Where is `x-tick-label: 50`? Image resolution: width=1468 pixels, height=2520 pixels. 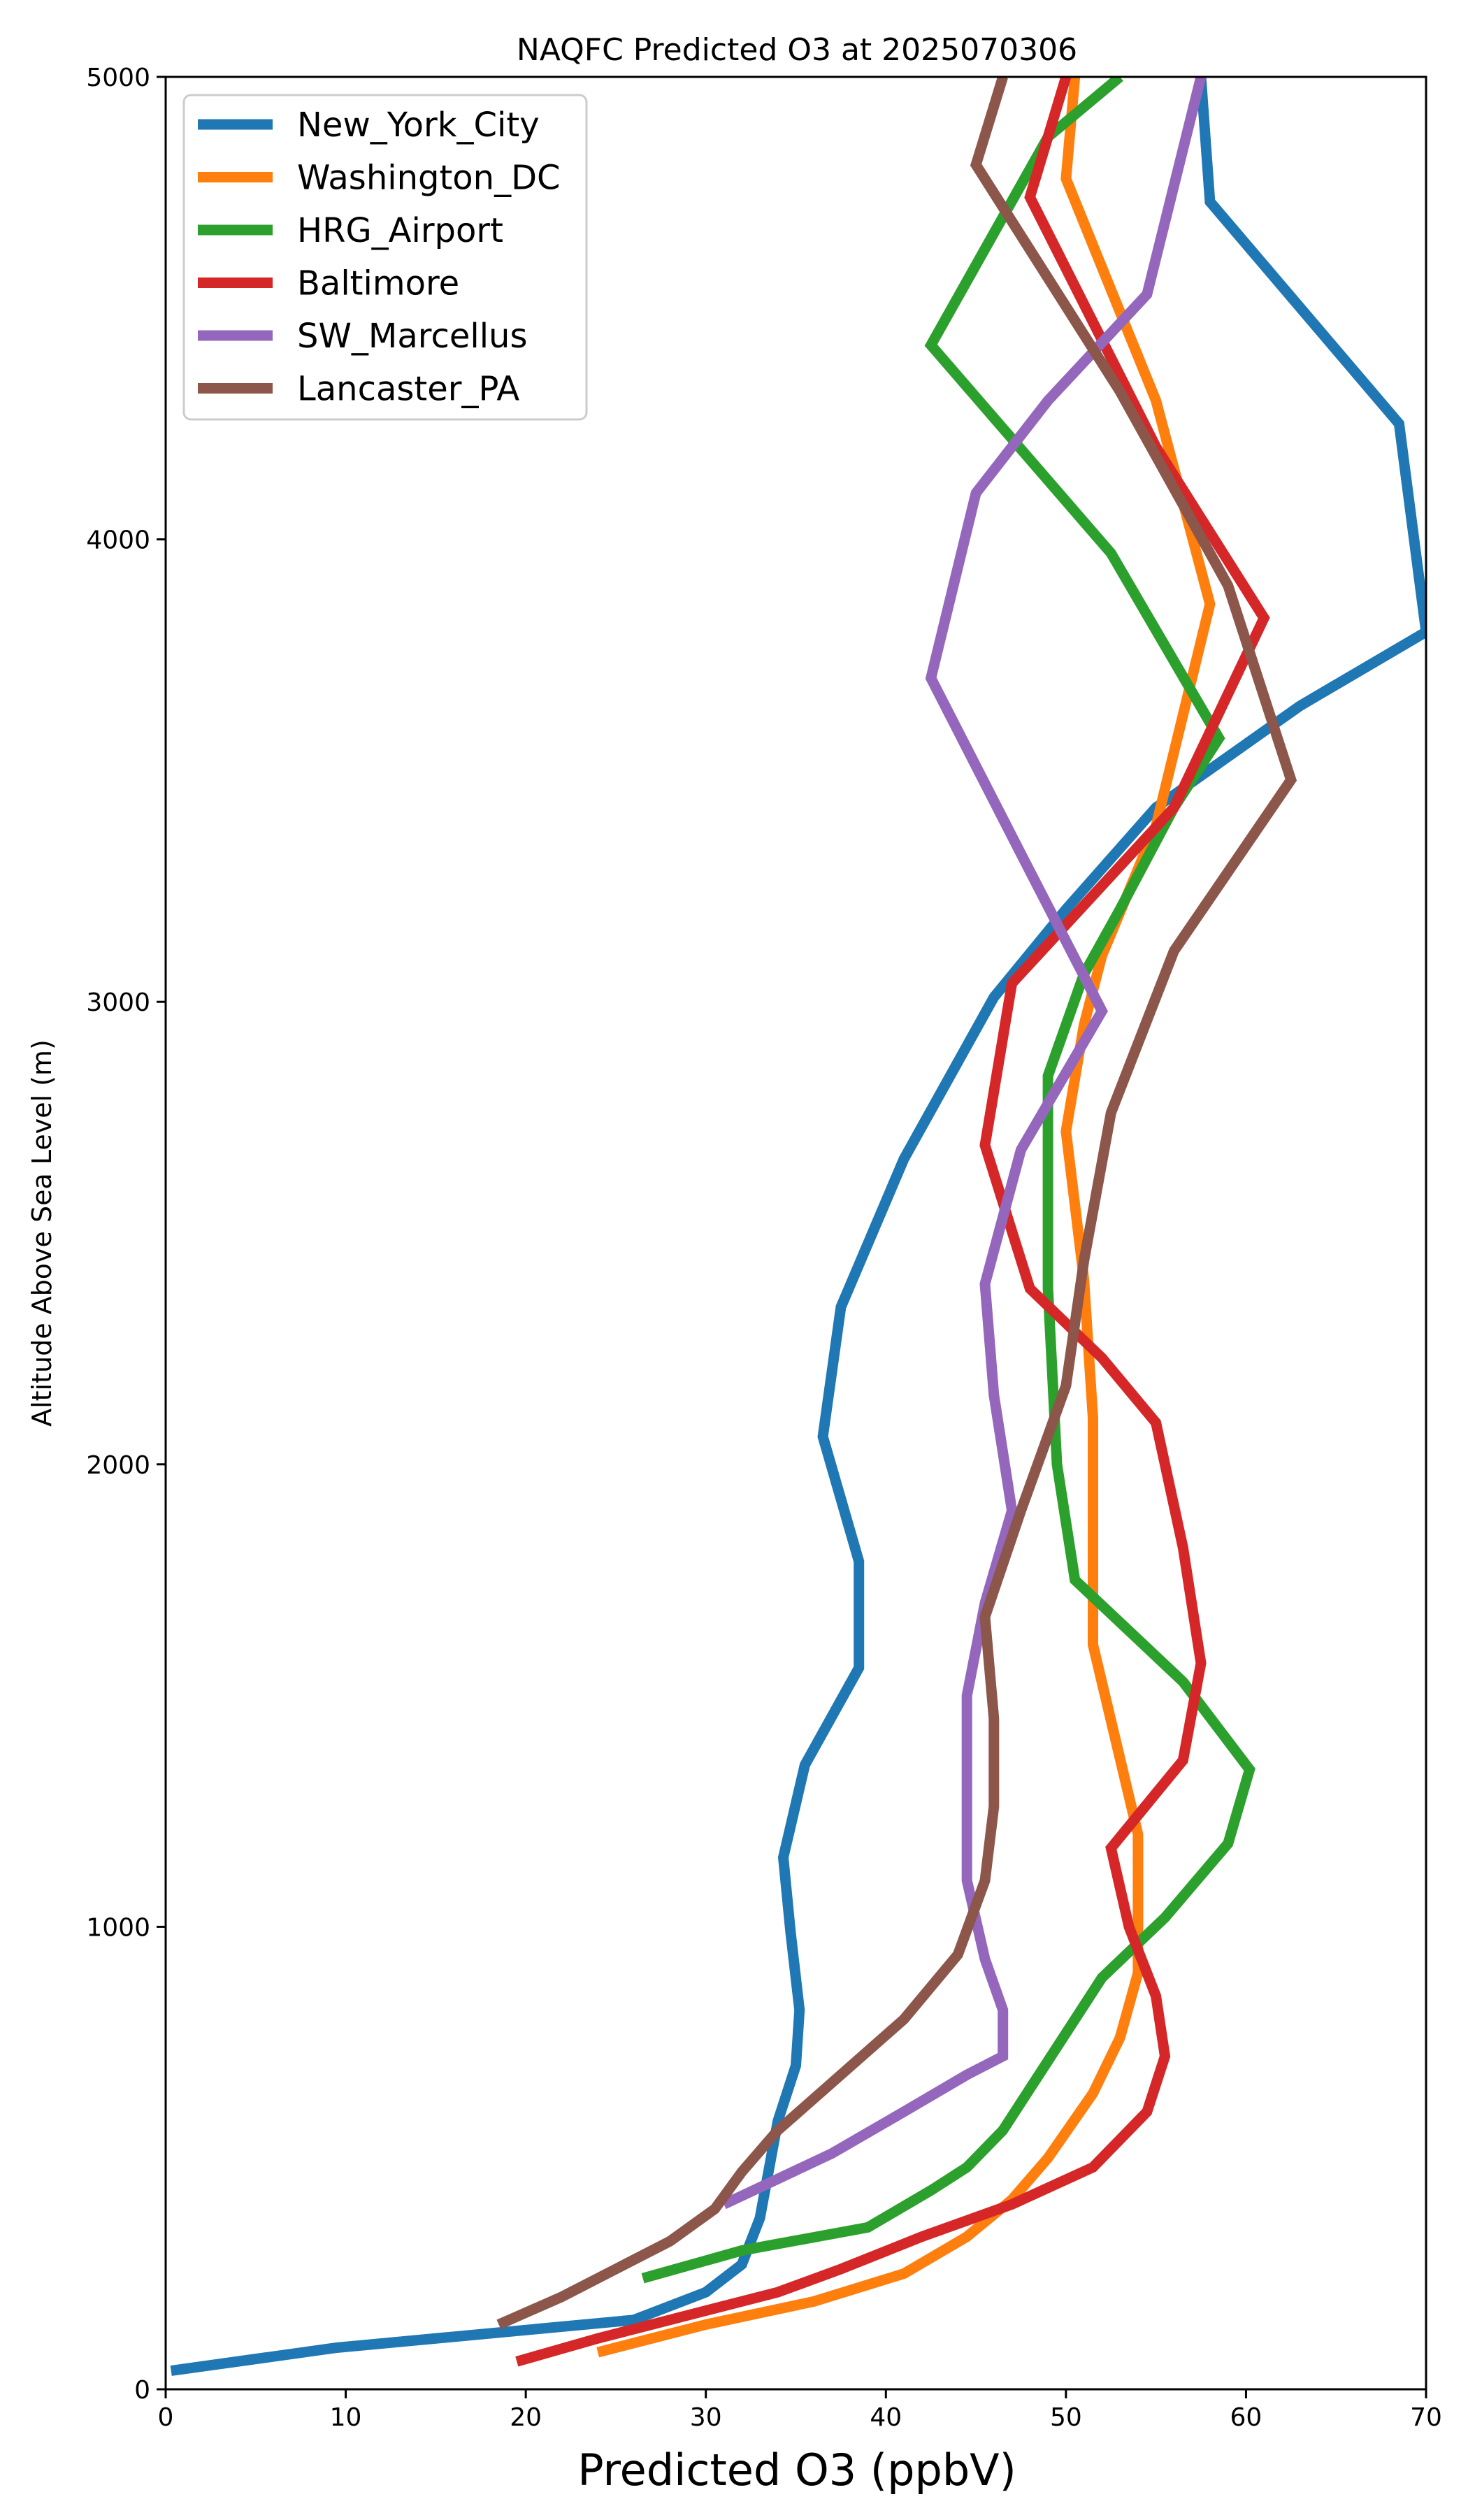
x-tick-label: 50 is located at coordinates (1066, 2417).